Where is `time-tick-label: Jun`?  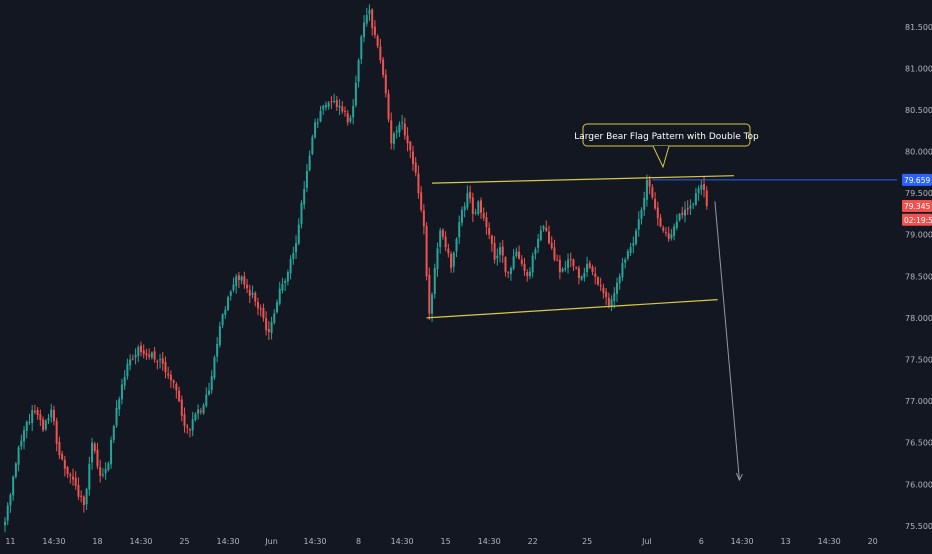
time-tick-label: Jun is located at coordinates (271, 541).